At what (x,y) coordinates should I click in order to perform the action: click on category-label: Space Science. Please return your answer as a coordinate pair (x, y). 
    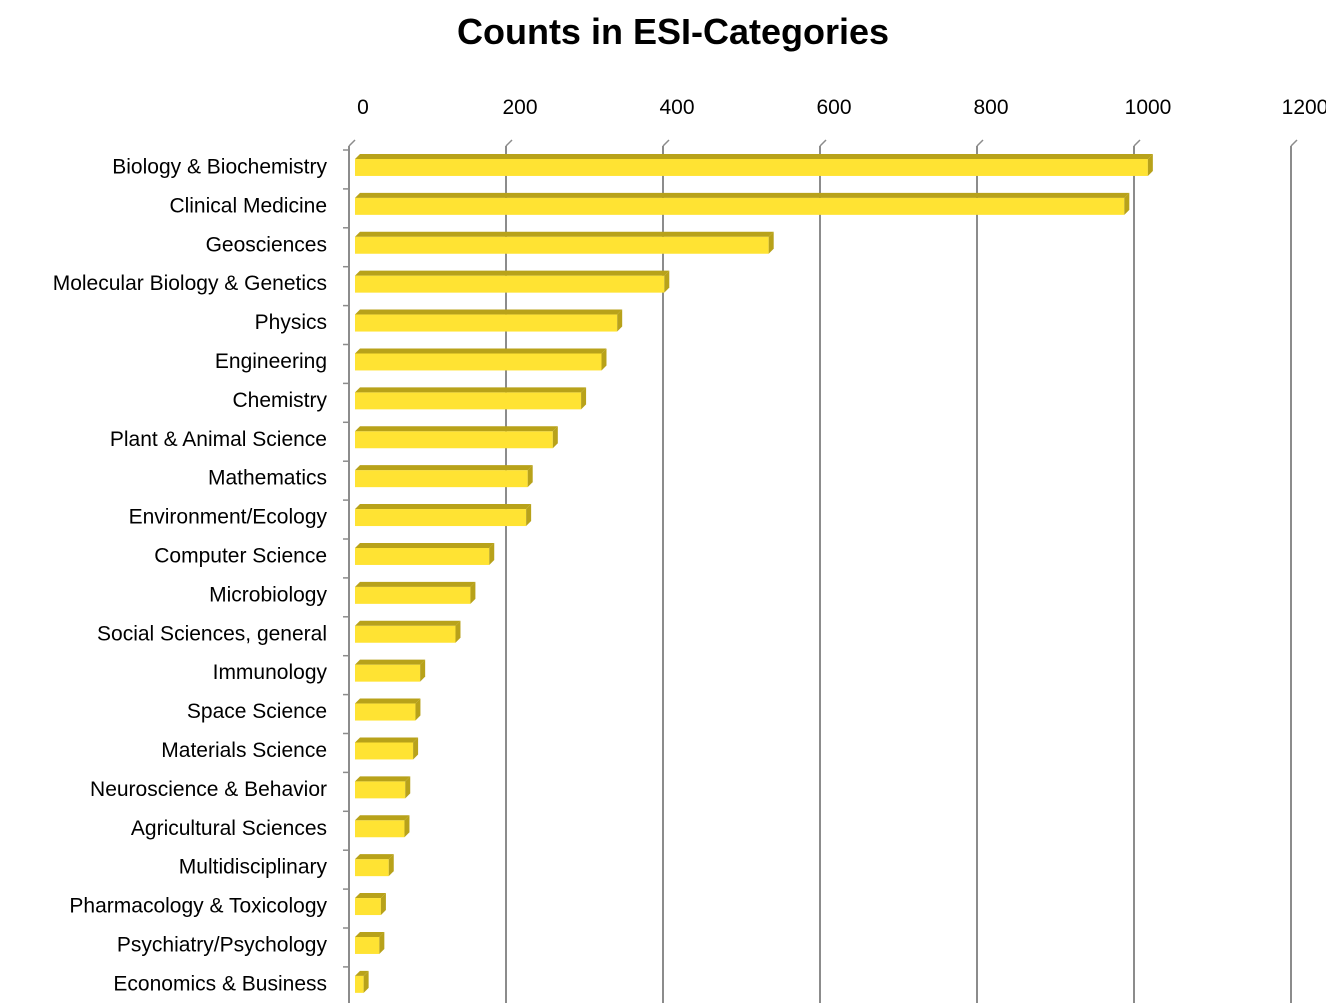
    Looking at the image, I should click on (257, 711).